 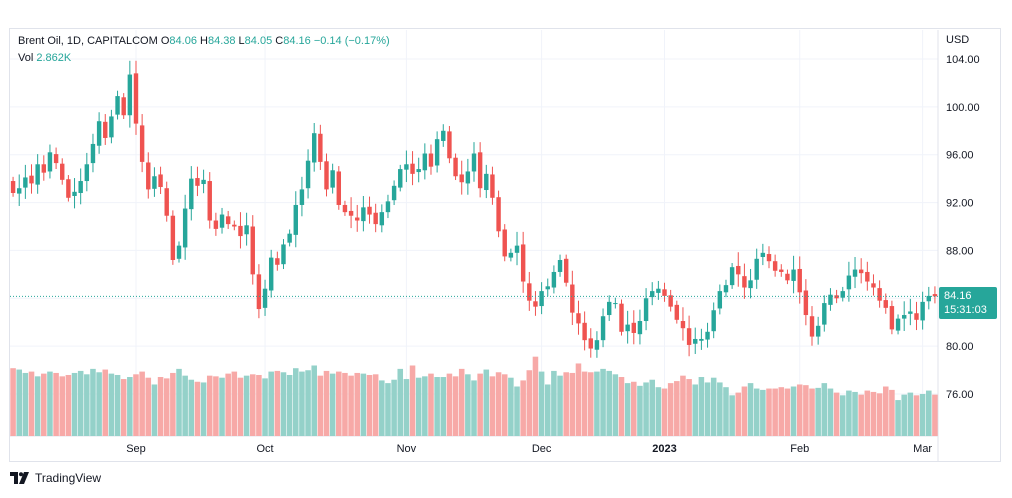 I want to click on high-label: H, so click(x=204, y=41).